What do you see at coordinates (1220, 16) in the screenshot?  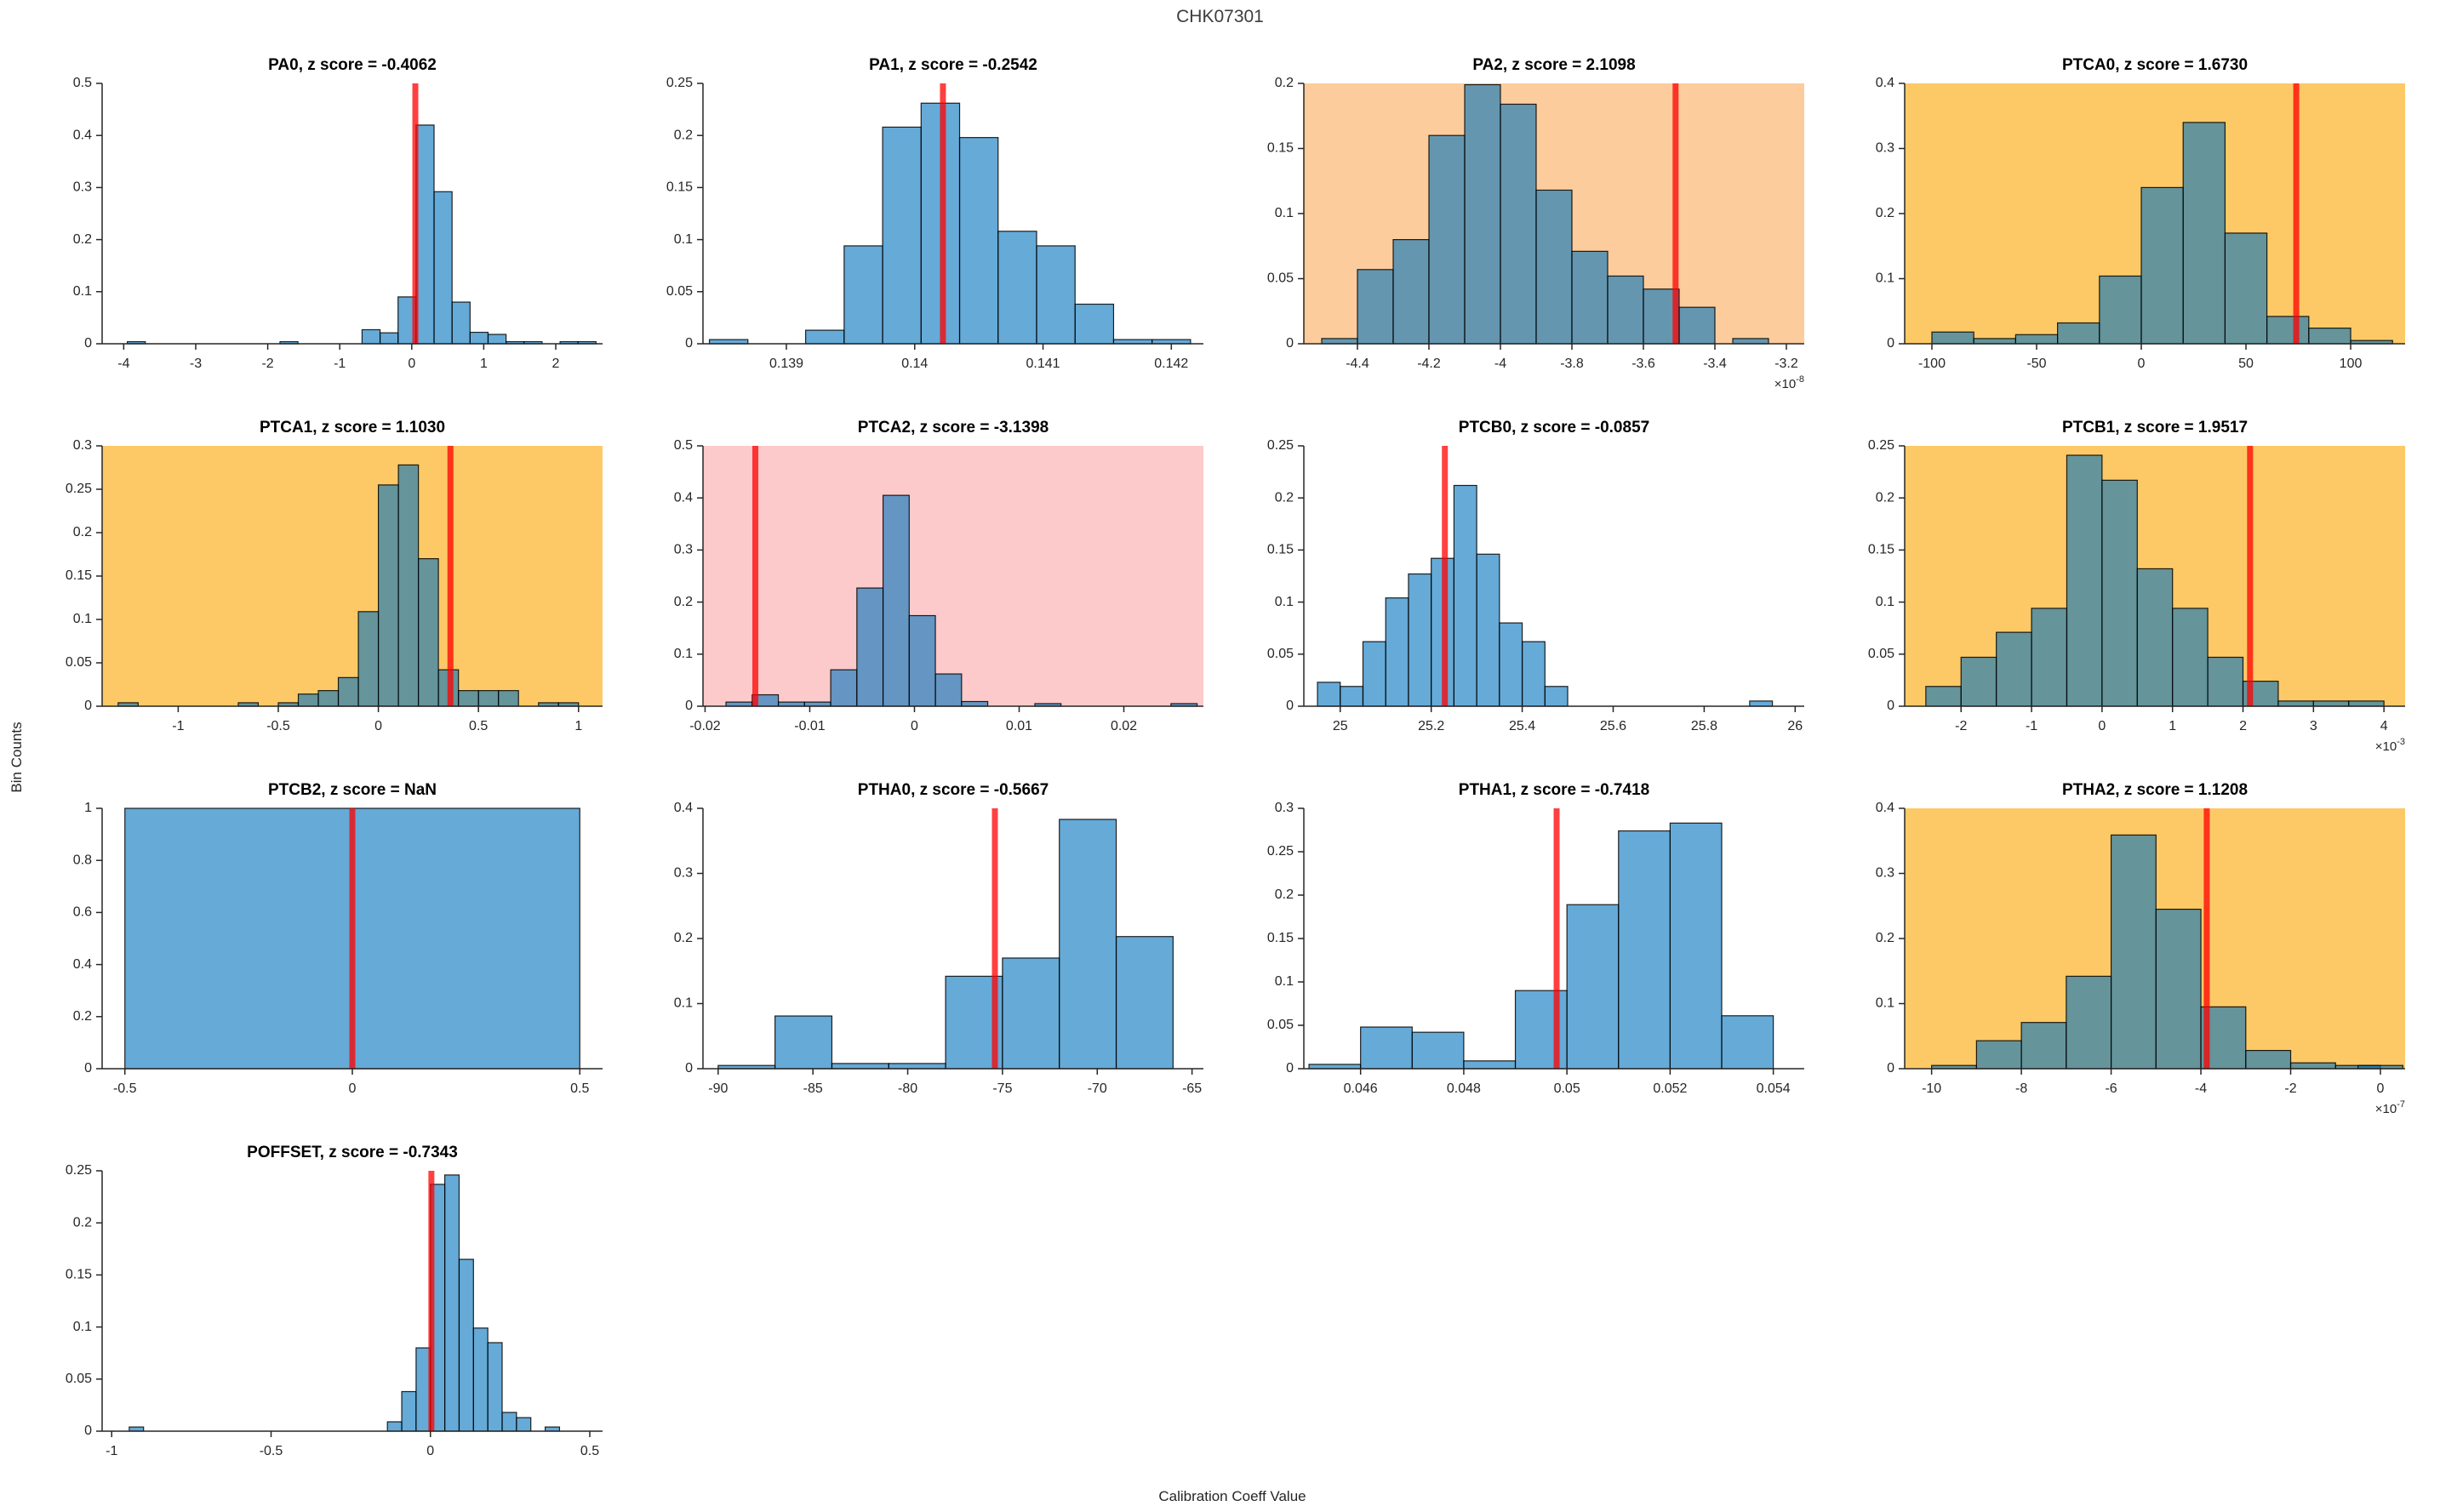 I see `figure-title: CHK07301` at bounding box center [1220, 16].